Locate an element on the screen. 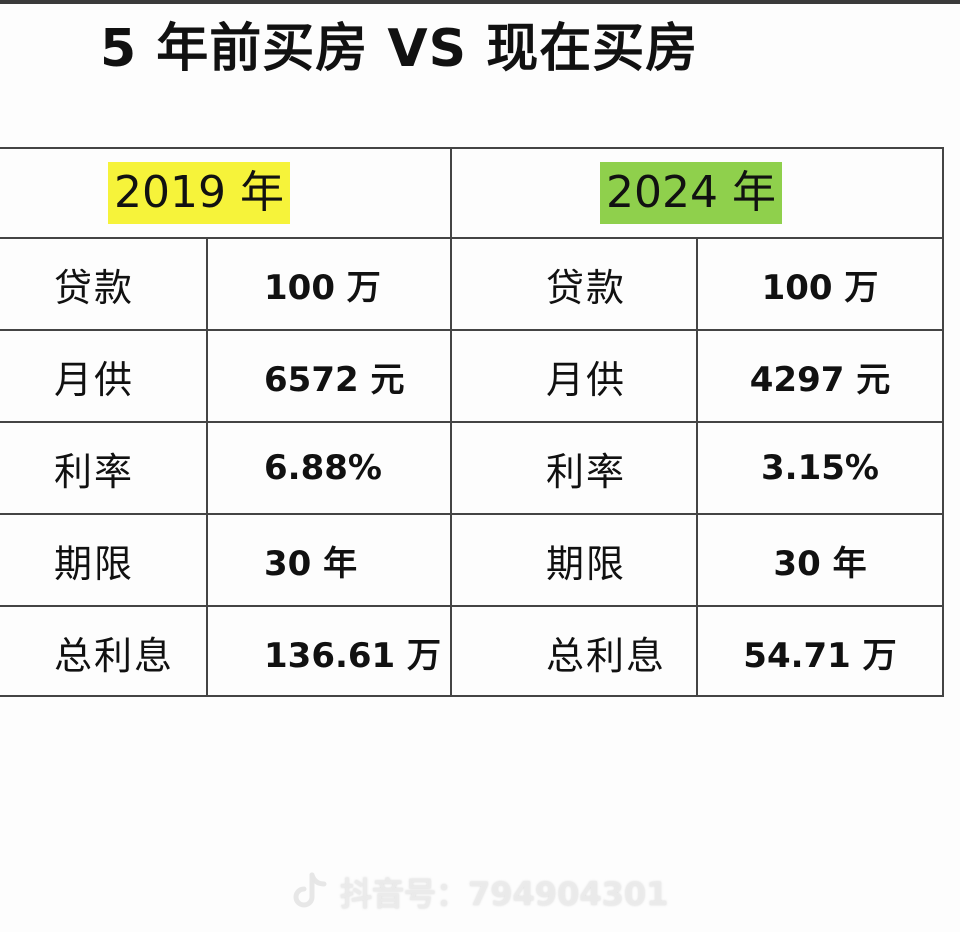 The width and height of the screenshot is (960, 932). year-header-2024: 2024 年 is located at coordinates (696, 194).